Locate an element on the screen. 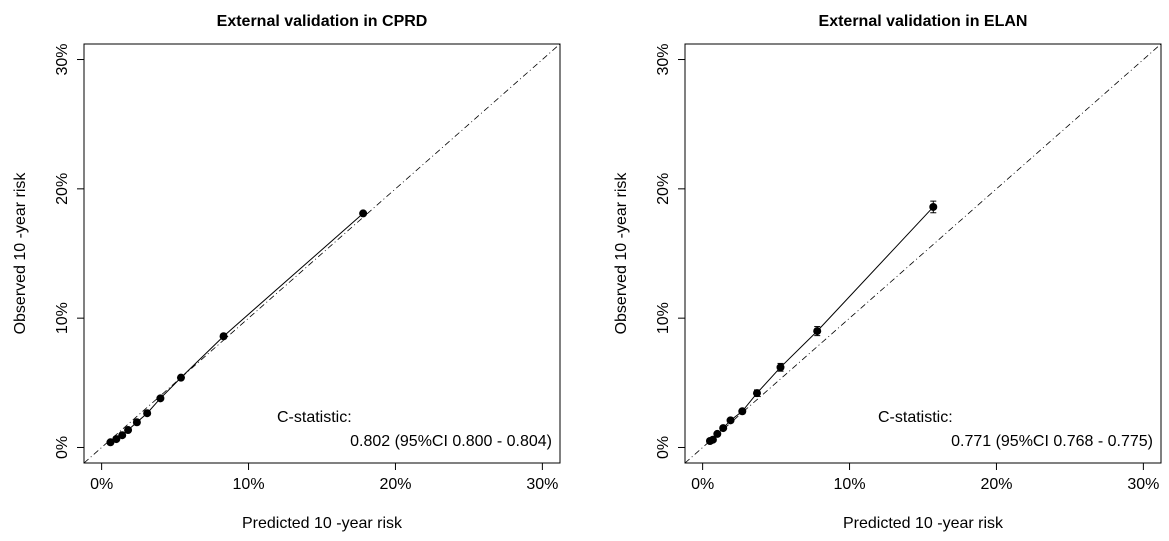 Image resolution: width=1169 pixels, height=541 pixels. c-statistic-value: 0.802 (95%CI 0.800 - 0.804) is located at coordinates (451, 441).